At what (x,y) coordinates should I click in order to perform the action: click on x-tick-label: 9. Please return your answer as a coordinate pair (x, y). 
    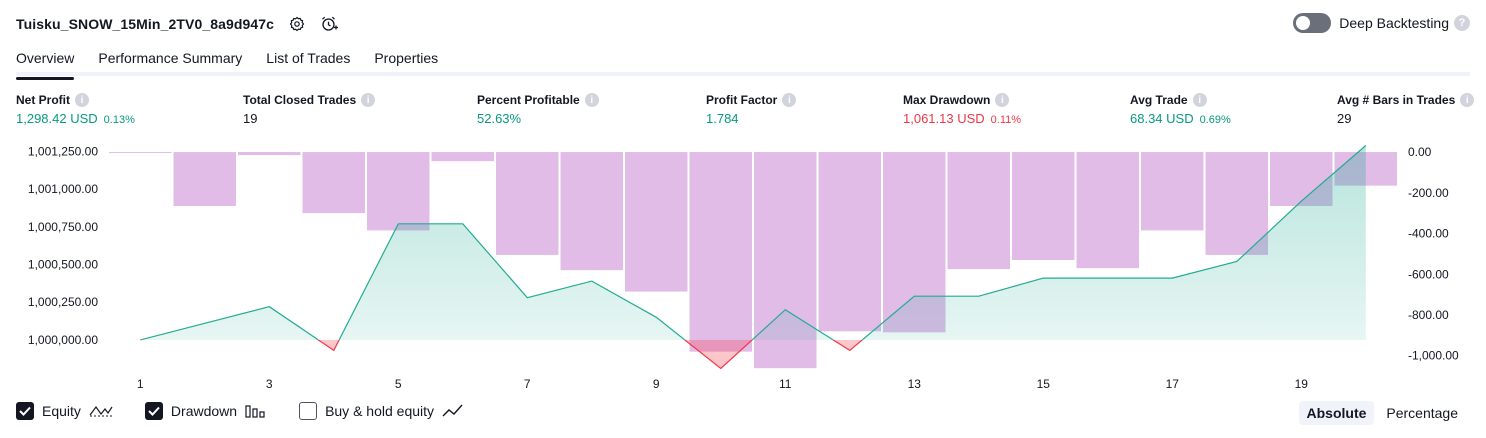
    Looking at the image, I should click on (656, 384).